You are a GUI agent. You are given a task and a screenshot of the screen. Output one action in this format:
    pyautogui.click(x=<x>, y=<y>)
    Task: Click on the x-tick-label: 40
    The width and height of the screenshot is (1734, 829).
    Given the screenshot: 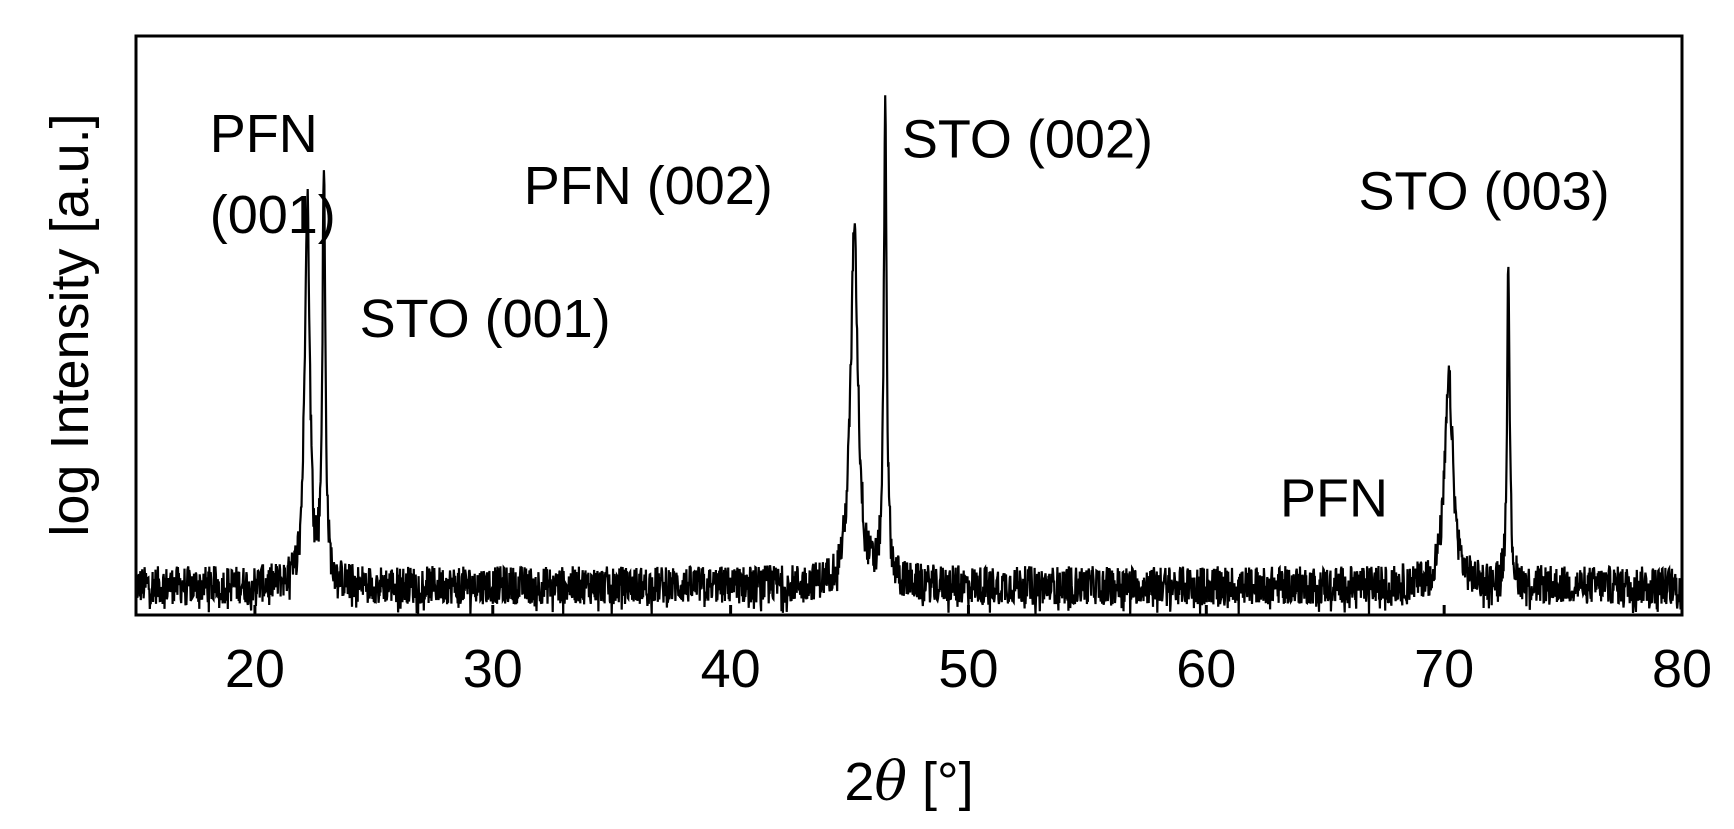 What is the action you would take?
    pyautogui.click(x=731, y=669)
    